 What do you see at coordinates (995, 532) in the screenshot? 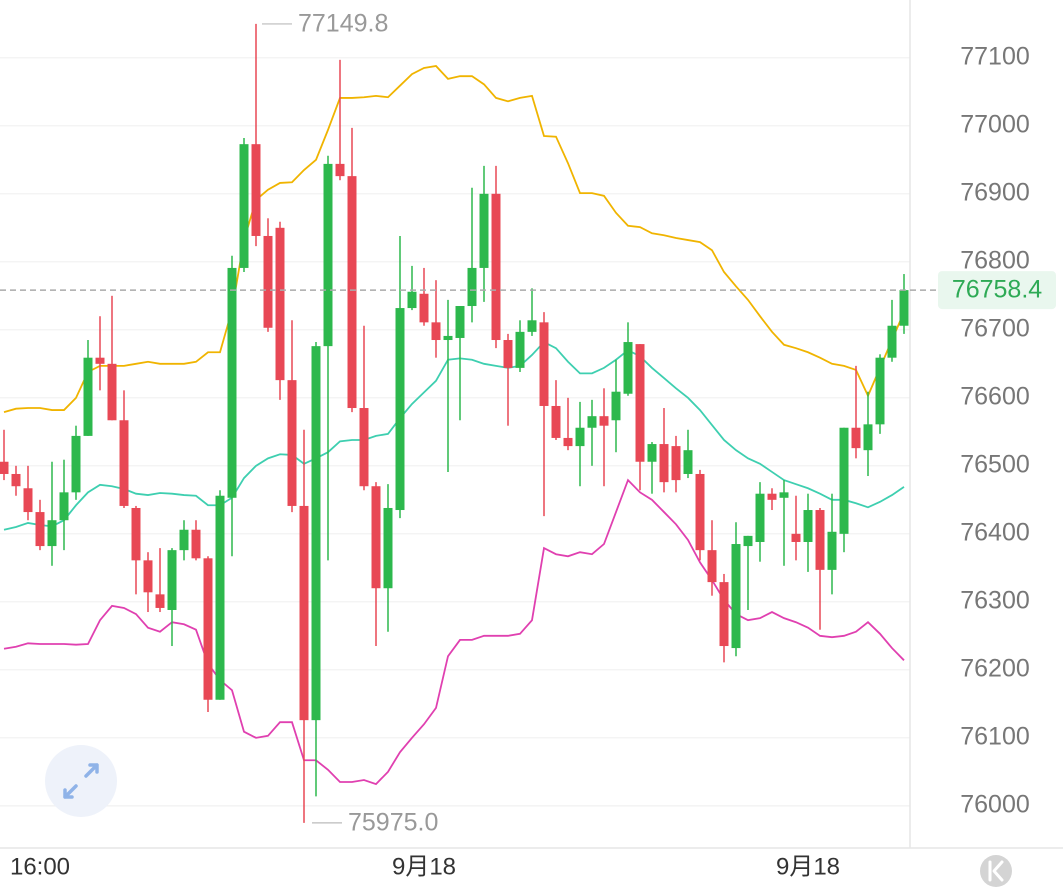
I see `y-tick-label: 76400` at bounding box center [995, 532].